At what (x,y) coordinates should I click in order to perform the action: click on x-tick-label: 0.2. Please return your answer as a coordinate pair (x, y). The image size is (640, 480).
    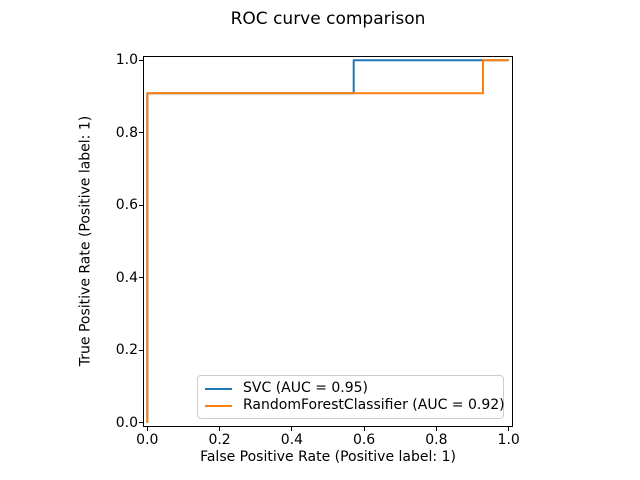
    Looking at the image, I should click on (219, 440).